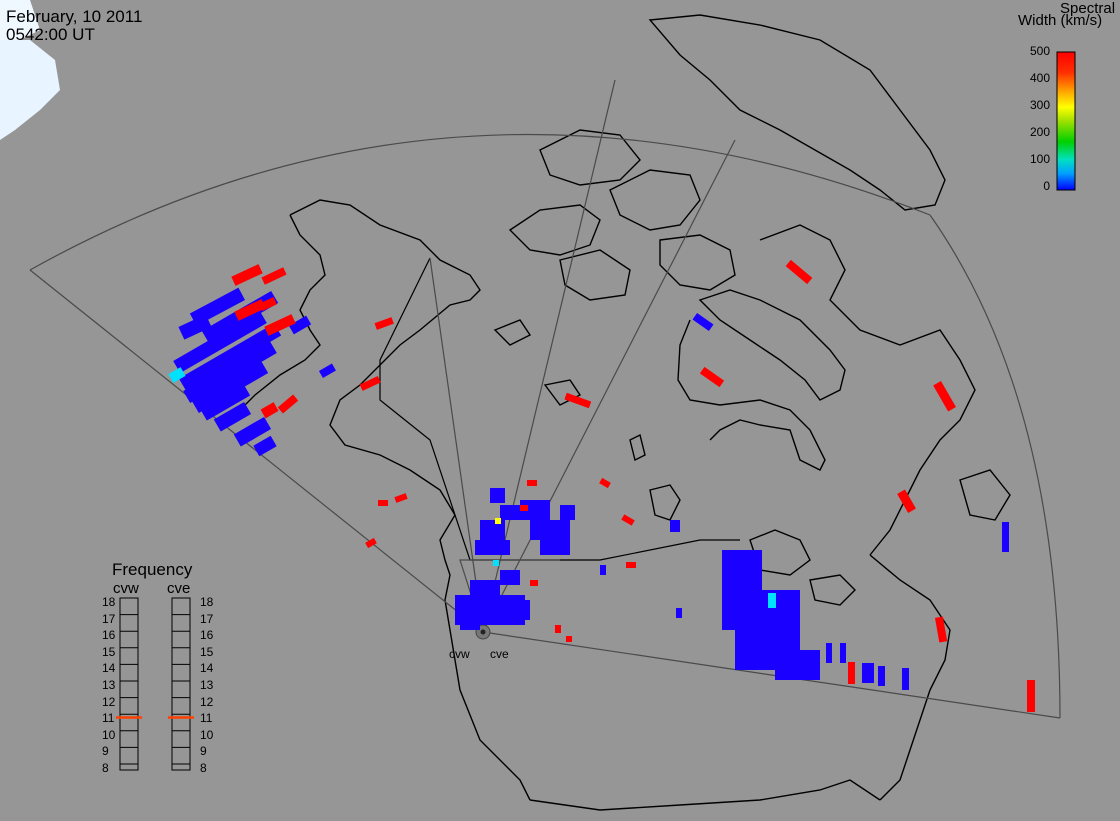 The height and width of the screenshot is (821, 1120). Describe the element at coordinates (105, 751) in the screenshot. I see `frequency-tick-left: 9` at that location.